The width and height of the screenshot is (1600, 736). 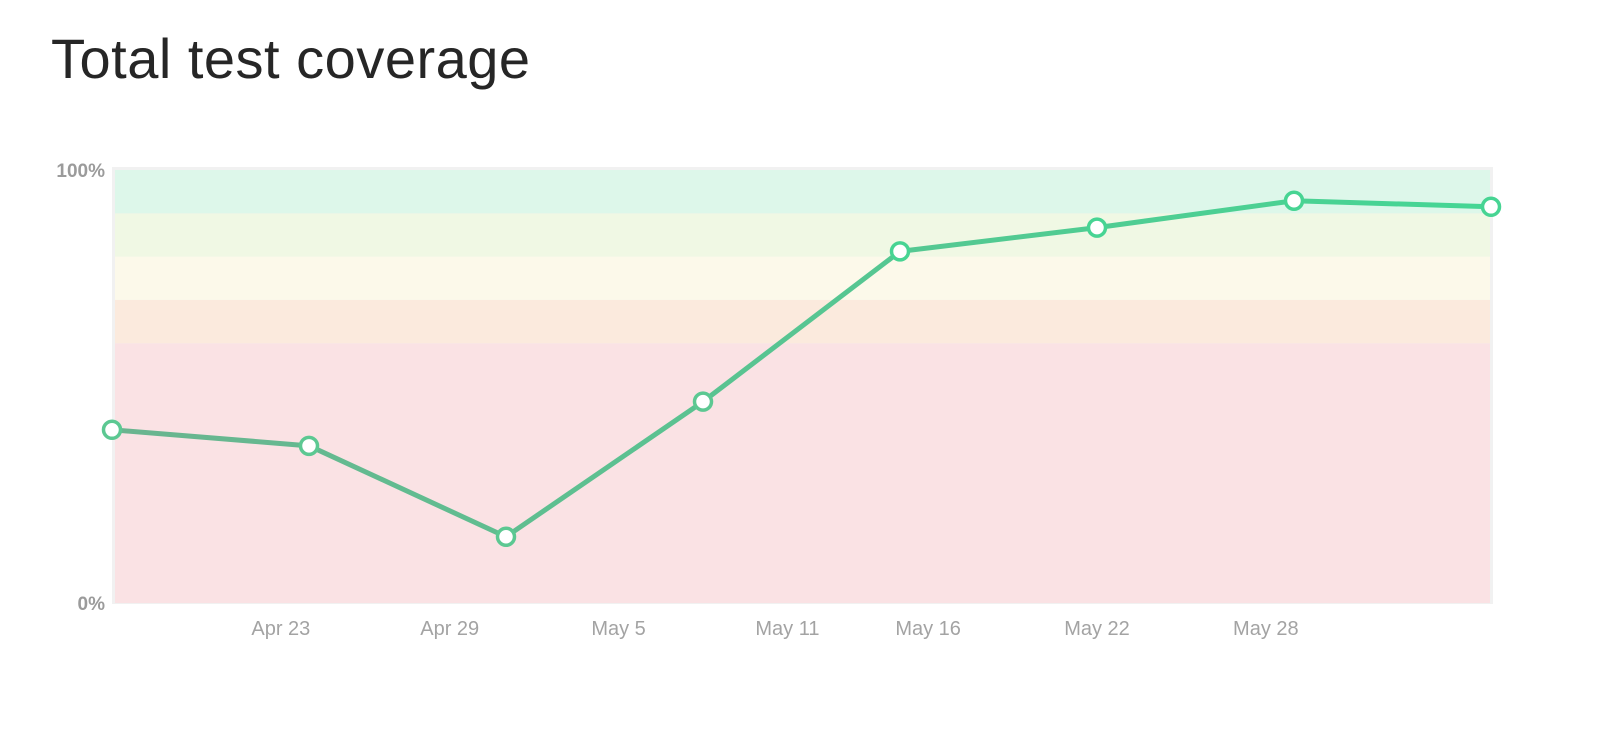 What do you see at coordinates (1266, 629) in the screenshot?
I see `x-tick-label: May 28` at bounding box center [1266, 629].